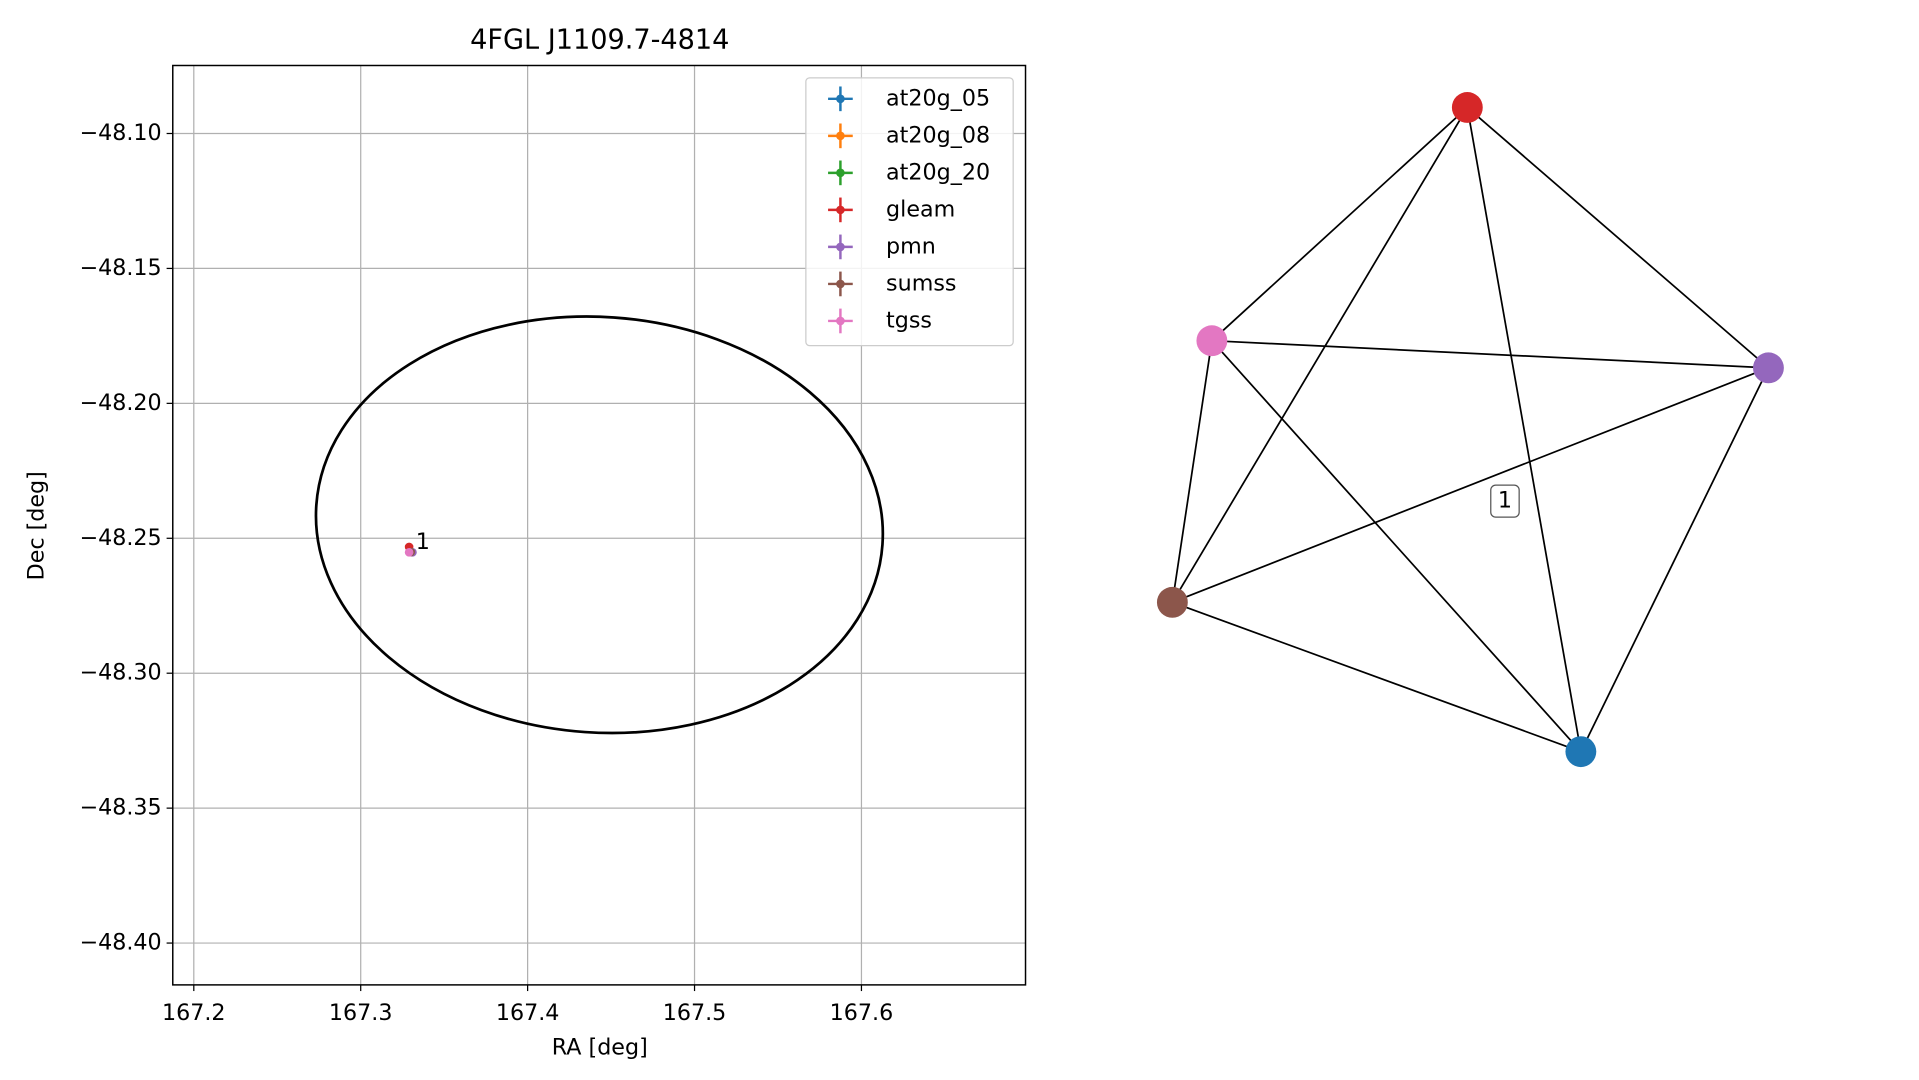 This screenshot has width=1919, height=1080. What do you see at coordinates (920, 209) in the screenshot?
I see `legend-label: gleam` at bounding box center [920, 209].